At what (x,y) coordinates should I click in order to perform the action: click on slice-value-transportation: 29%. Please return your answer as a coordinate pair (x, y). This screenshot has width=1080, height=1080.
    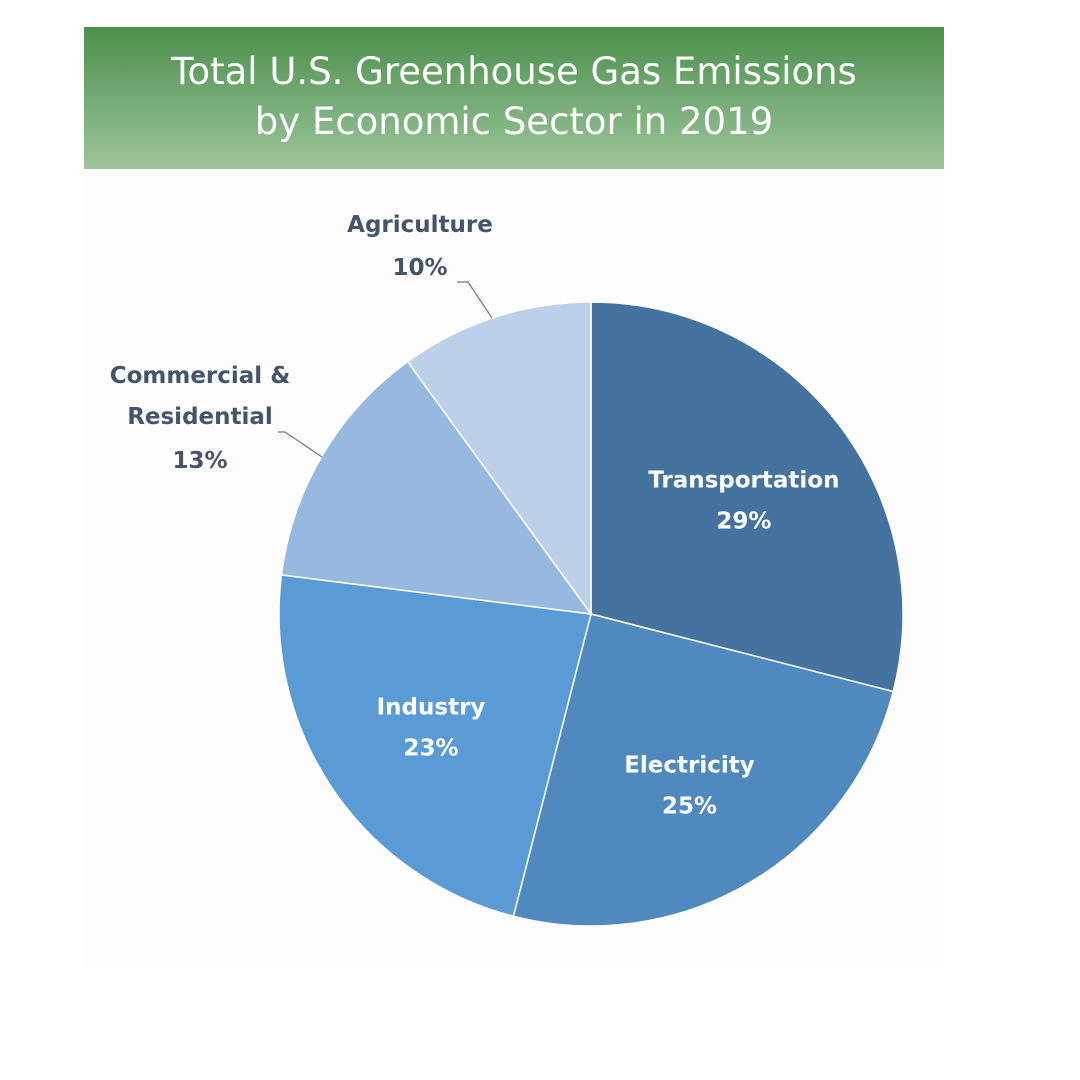
    Looking at the image, I should click on (743, 521).